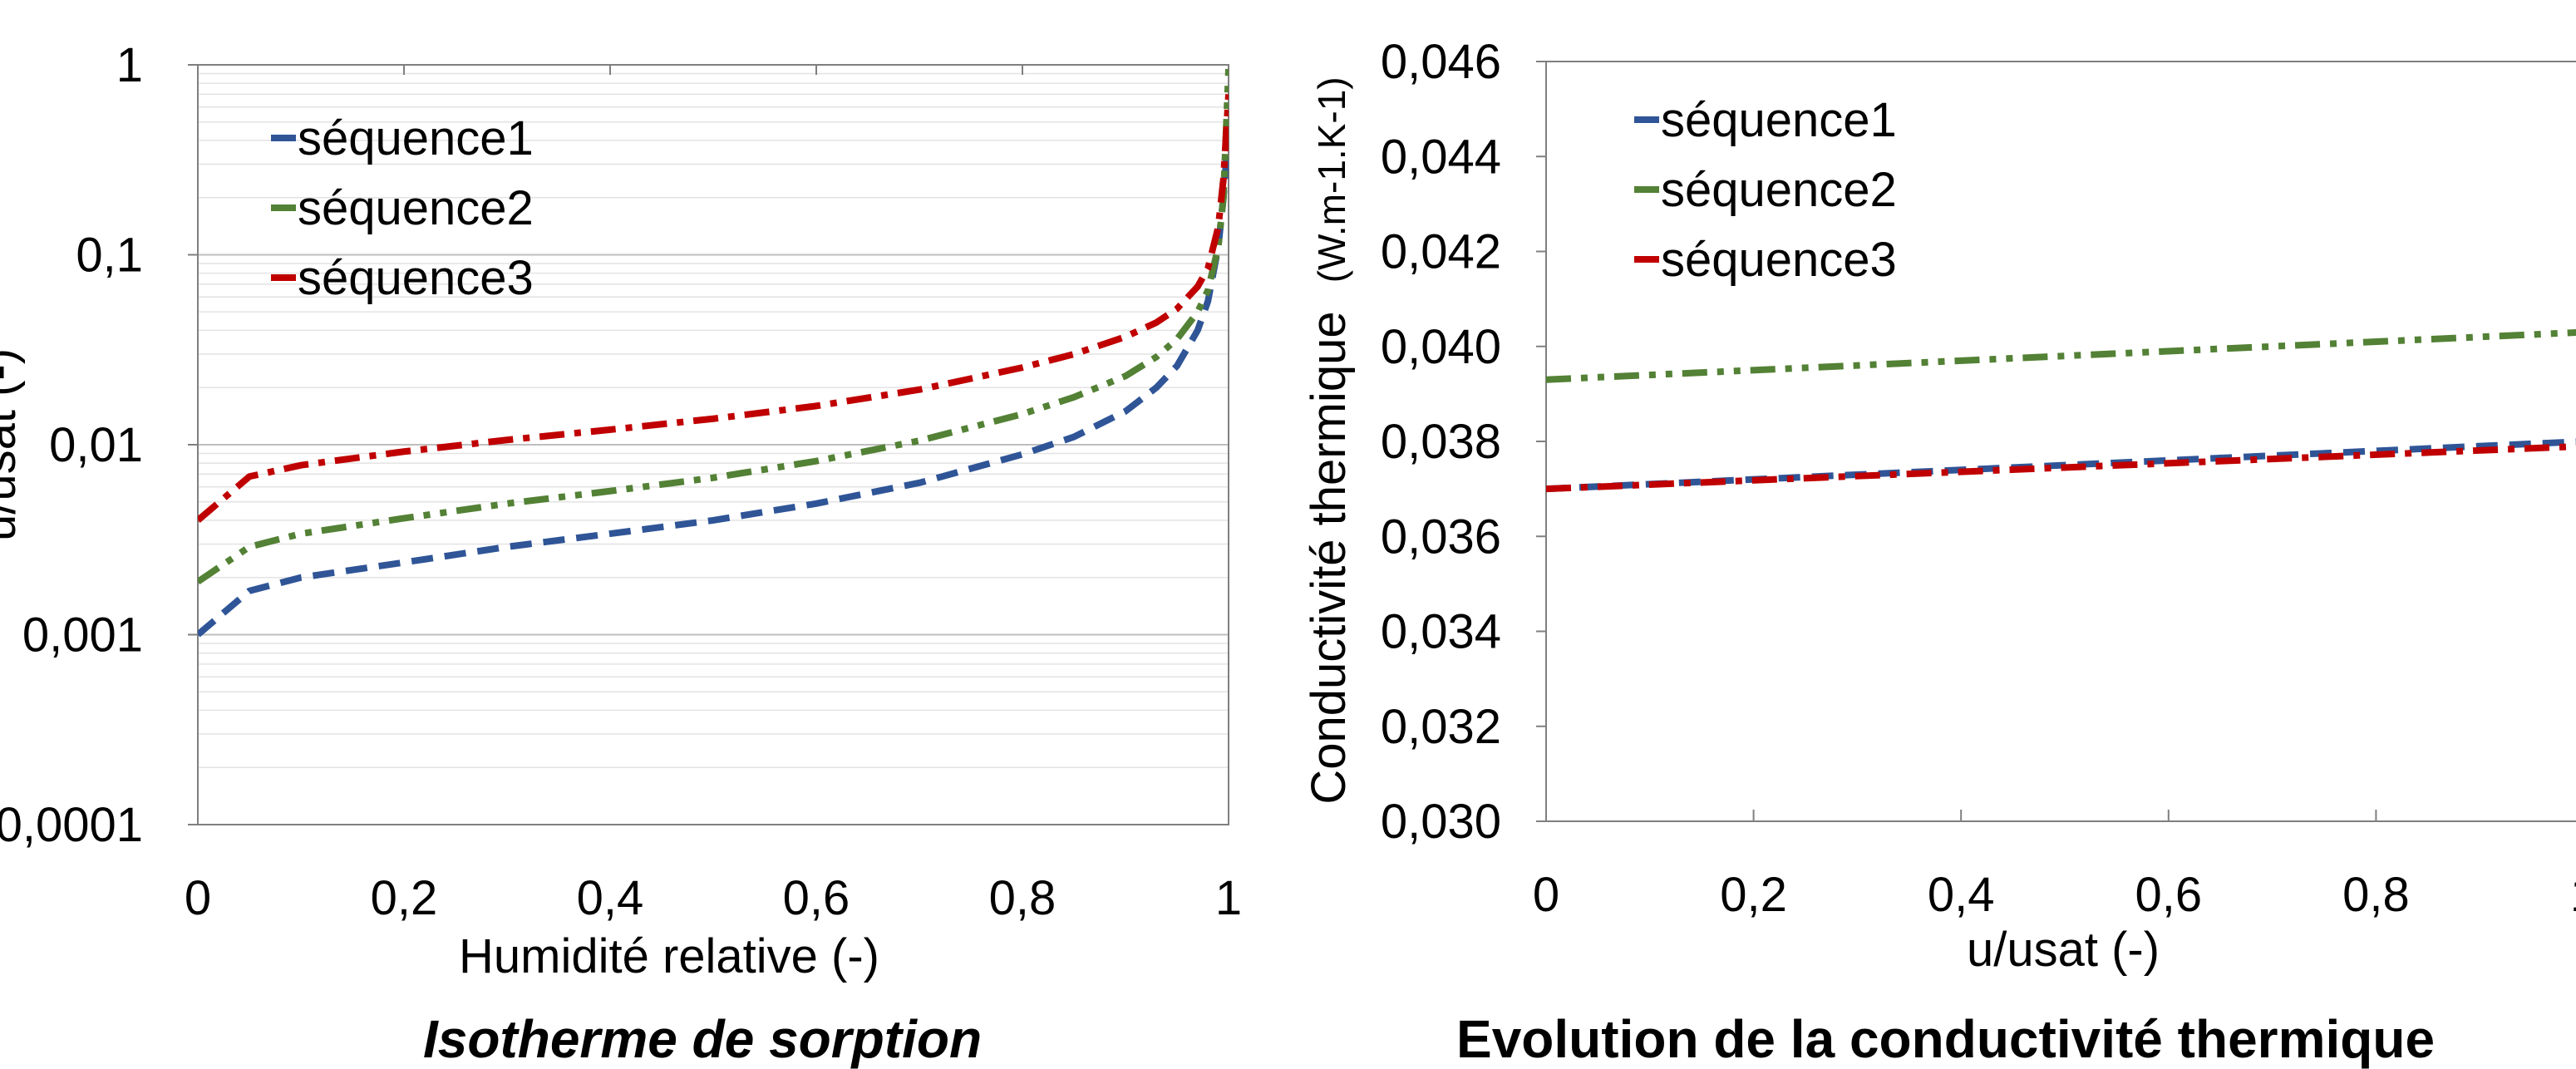  Describe the element at coordinates (2376, 895) in the screenshot. I see `right-x-tick-label: 0,8` at that location.